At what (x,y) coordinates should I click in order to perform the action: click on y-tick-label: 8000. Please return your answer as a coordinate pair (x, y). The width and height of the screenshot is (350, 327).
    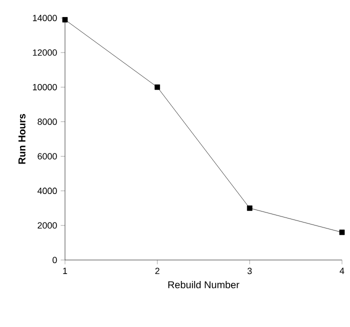
    Looking at the image, I should click on (47, 121).